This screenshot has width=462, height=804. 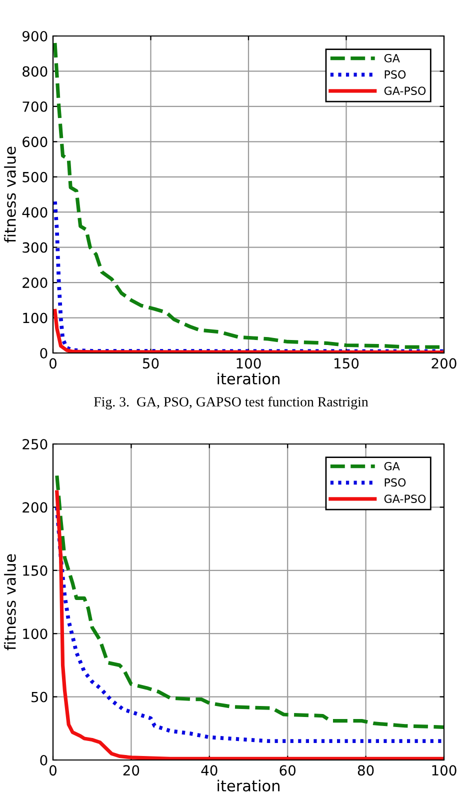 I want to click on y-tick-label: 150, so click(x=35, y=570).